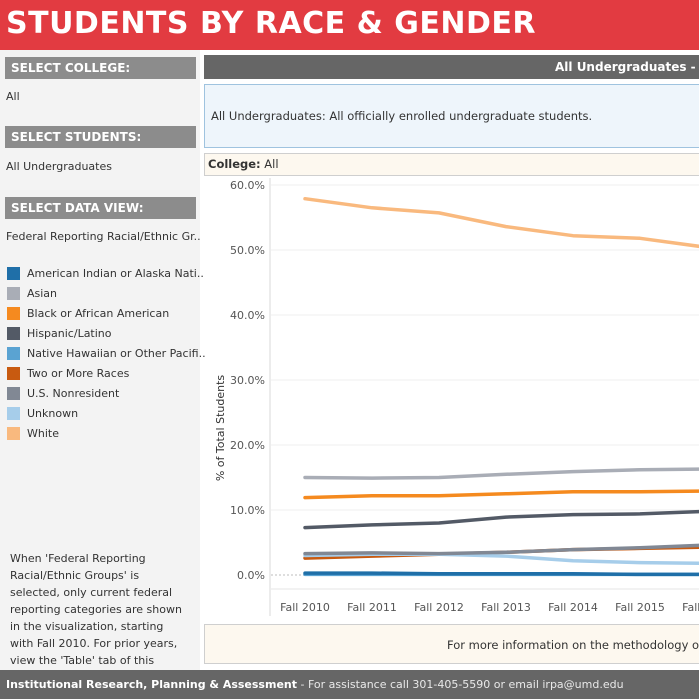  What do you see at coordinates (73, 393) in the screenshot?
I see `legend-label: U.S. Nonresident` at bounding box center [73, 393].